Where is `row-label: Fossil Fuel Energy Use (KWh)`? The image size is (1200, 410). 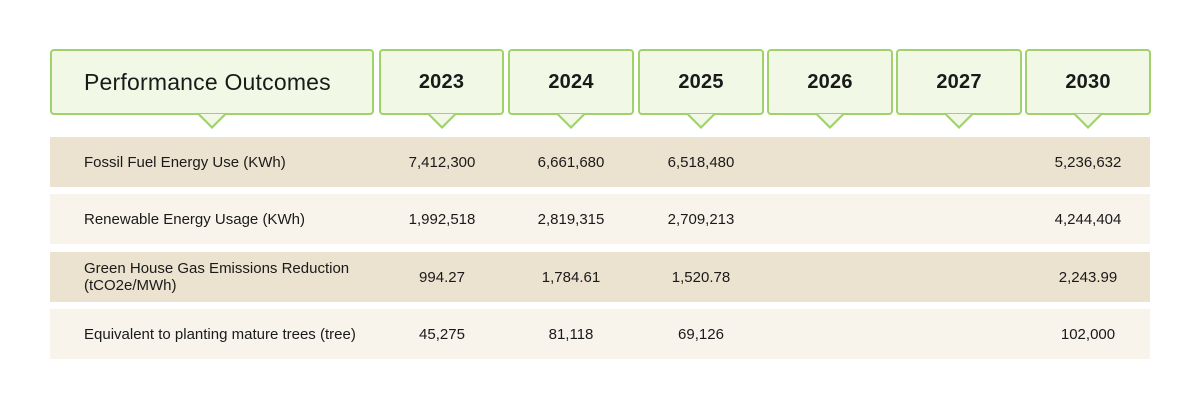 row-label: Fossil Fuel Energy Use (KWh) is located at coordinates (185, 162).